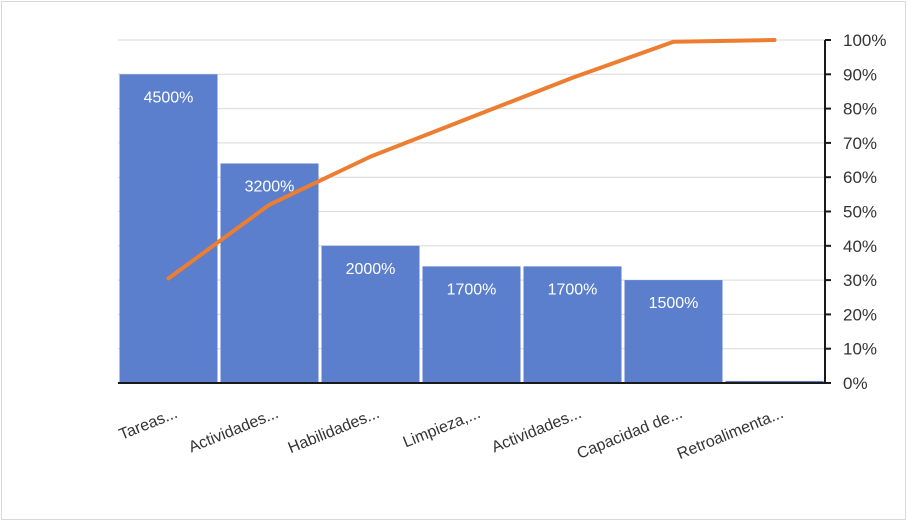  What do you see at coordinates (270, 186) in the screenshot?
I see `bar-data-label: 3200%` at bounding box center [270, 186].